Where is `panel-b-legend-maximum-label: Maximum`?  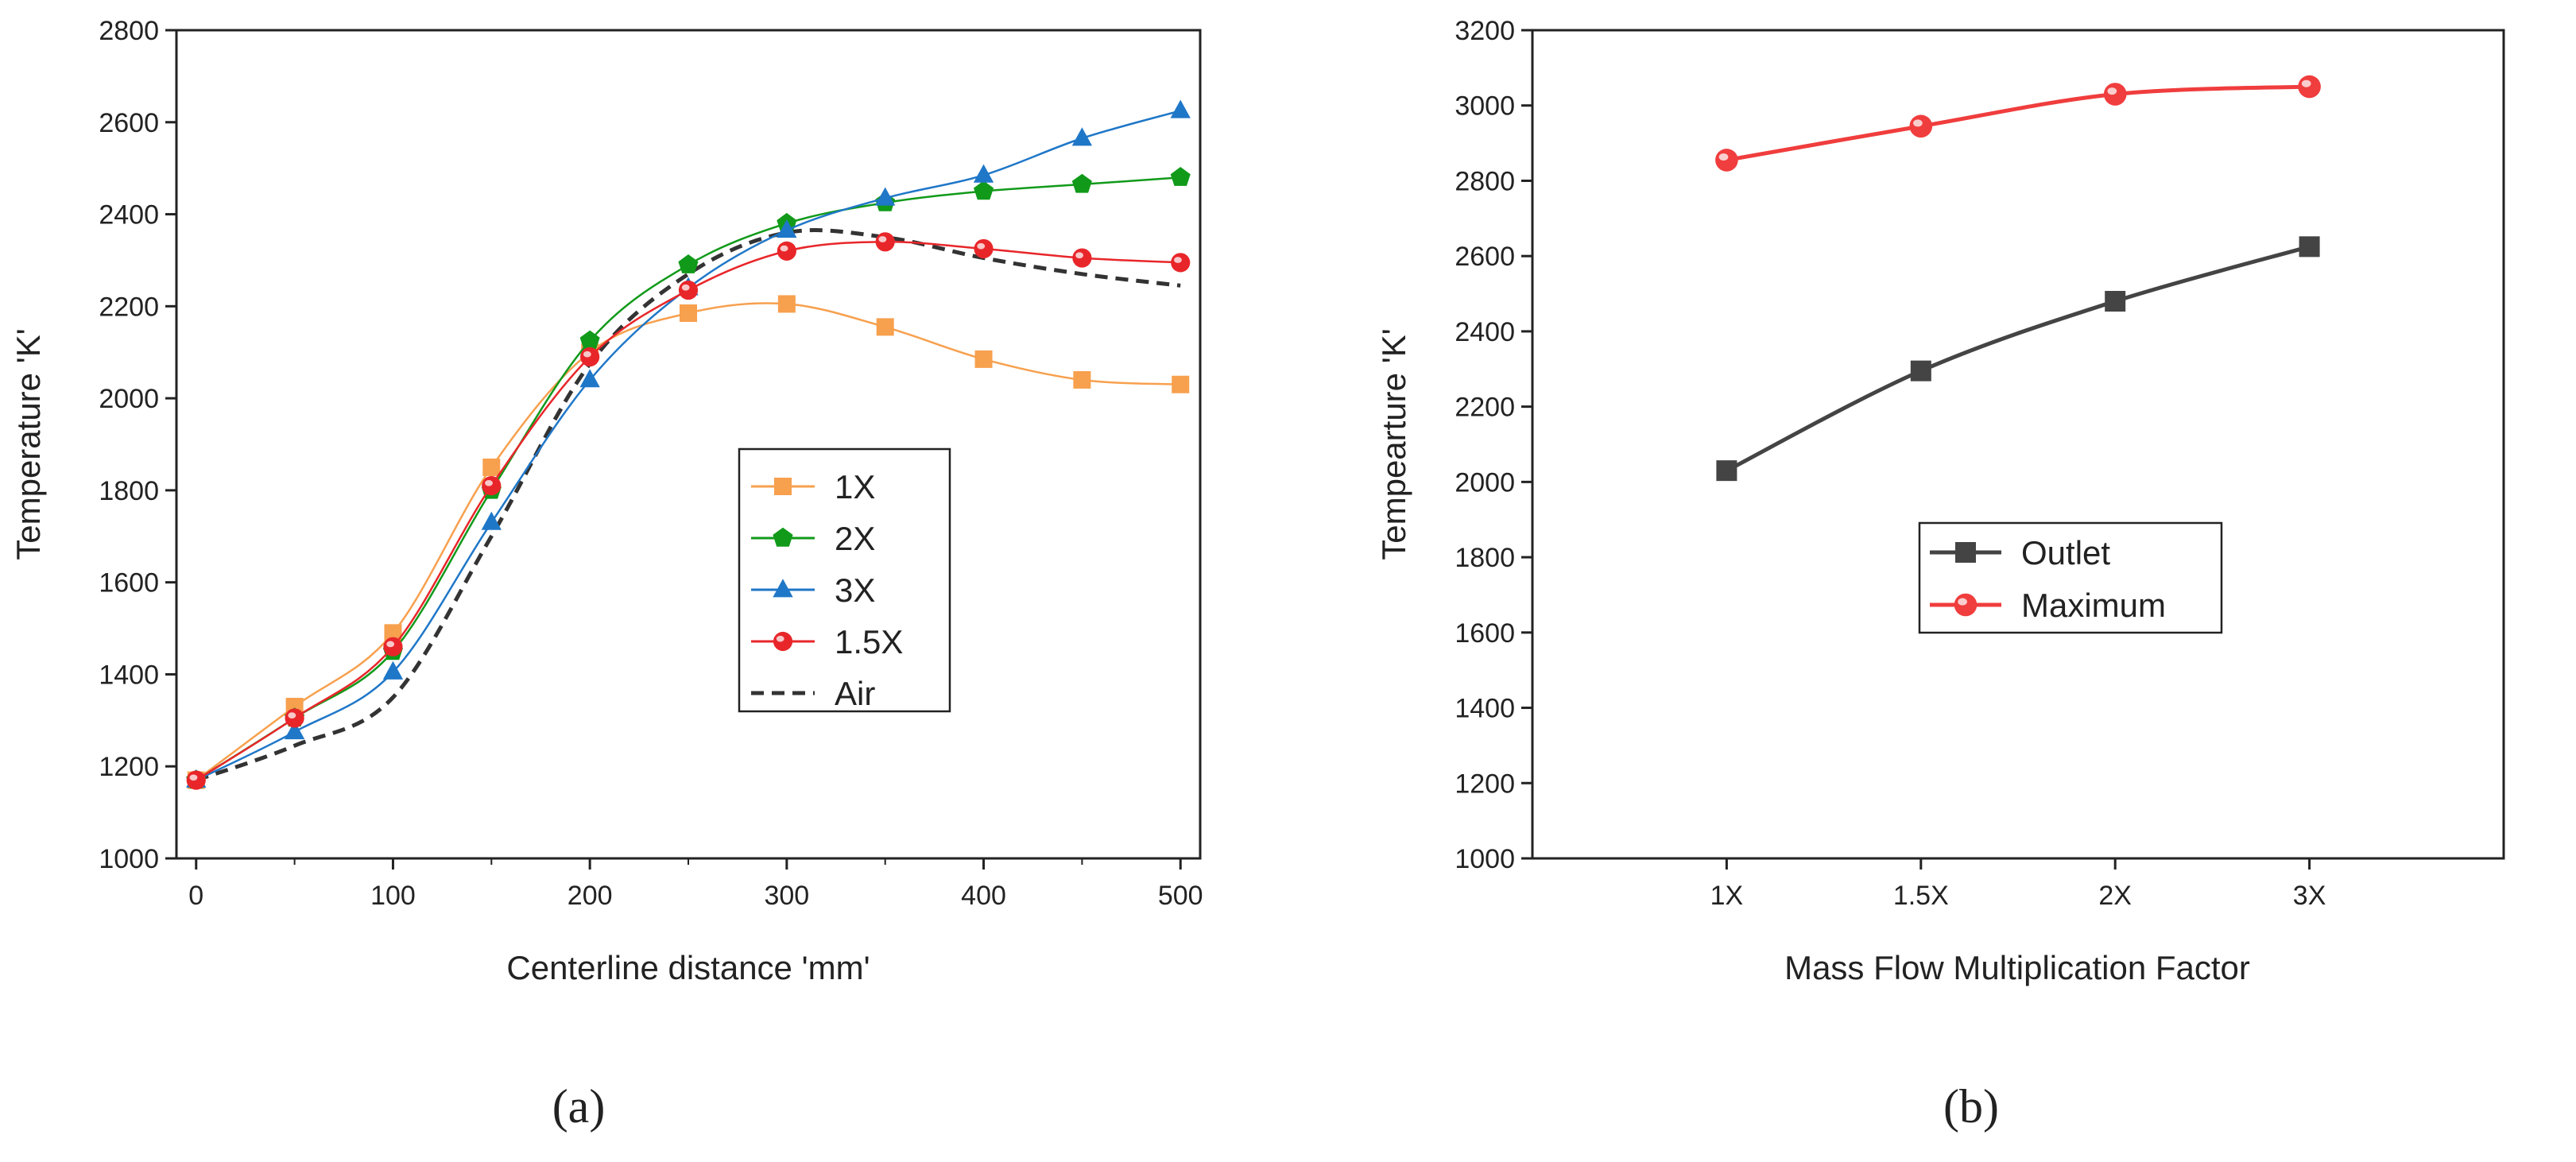 panel-b-legend-maximum-label: Maximum is located at coordinates (2093, 605).